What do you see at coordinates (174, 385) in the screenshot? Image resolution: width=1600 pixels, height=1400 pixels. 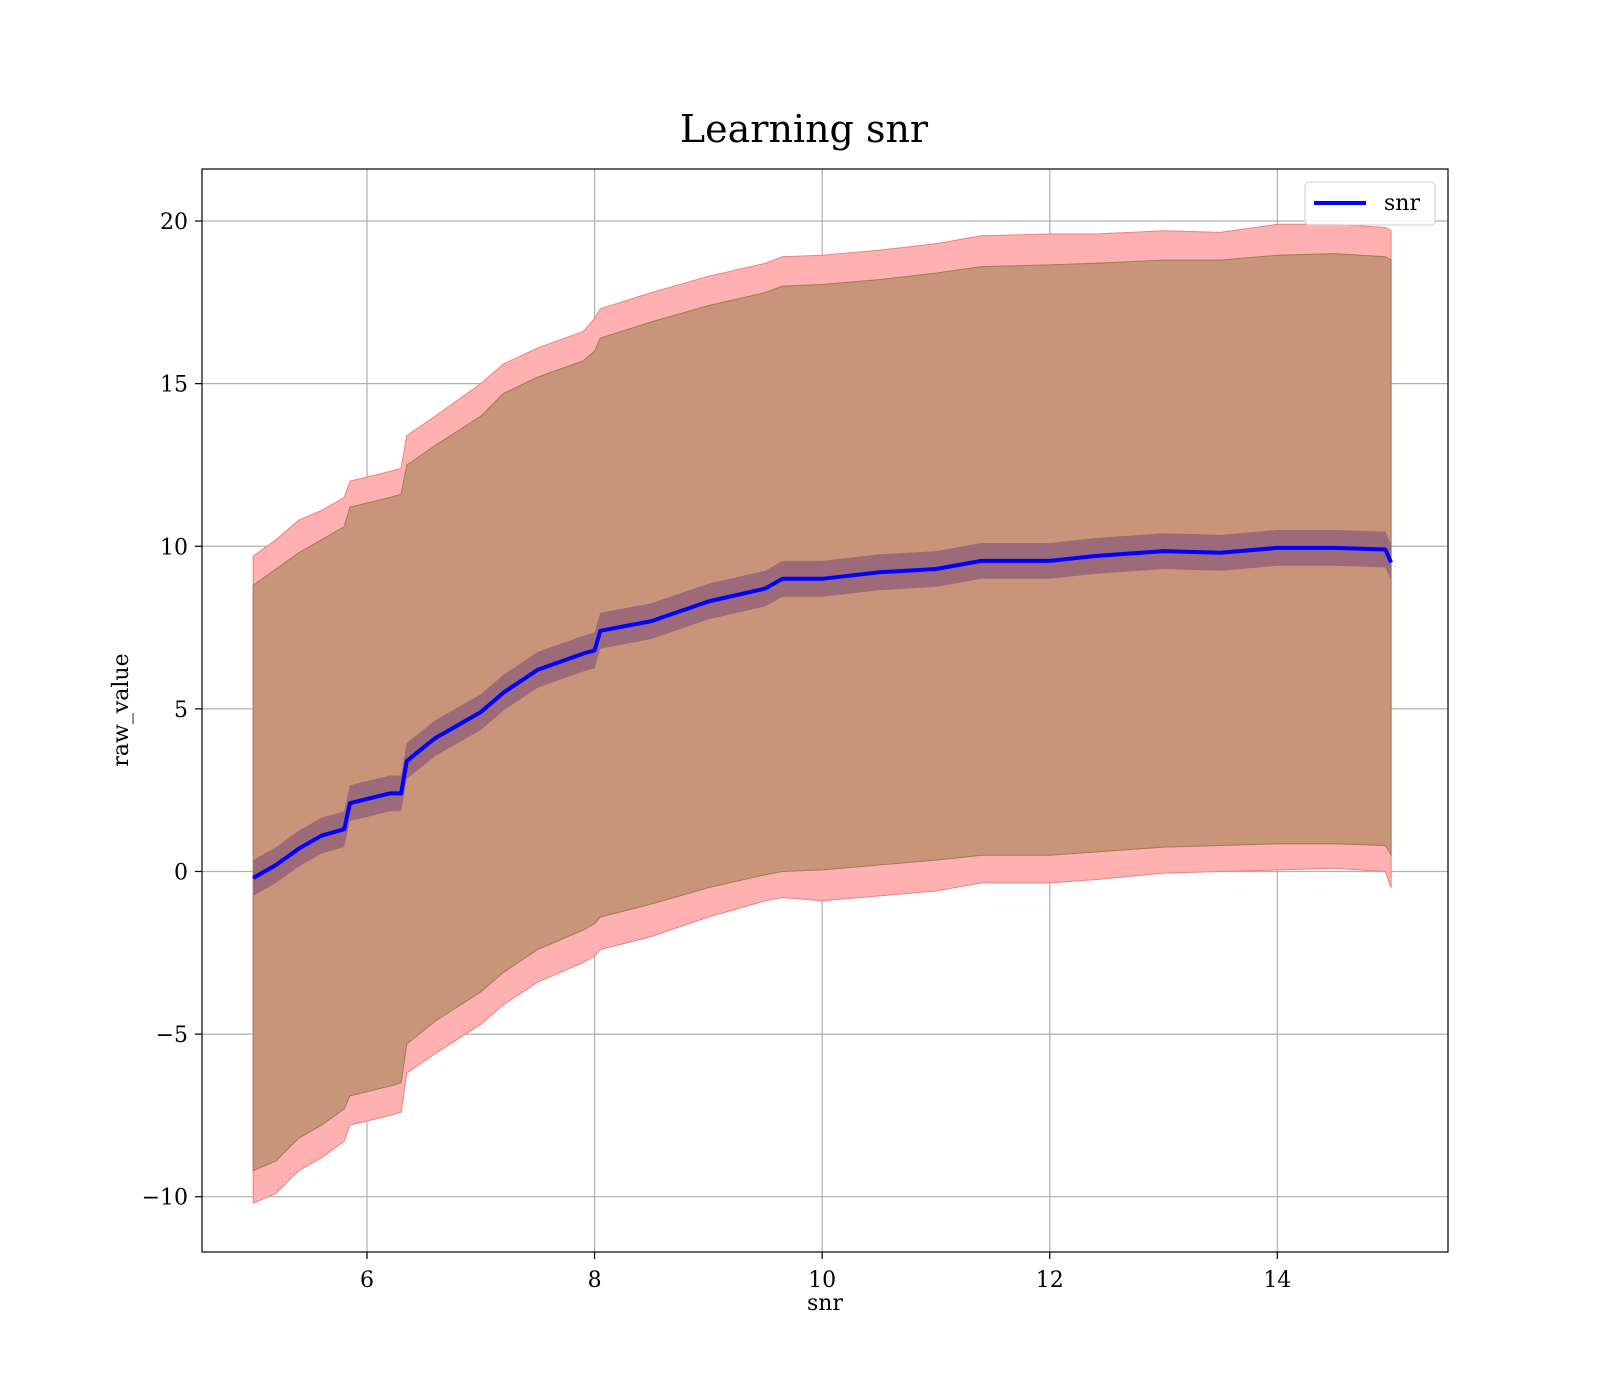 I see `y-tick-label: 15` at bounding box center [174, 385].